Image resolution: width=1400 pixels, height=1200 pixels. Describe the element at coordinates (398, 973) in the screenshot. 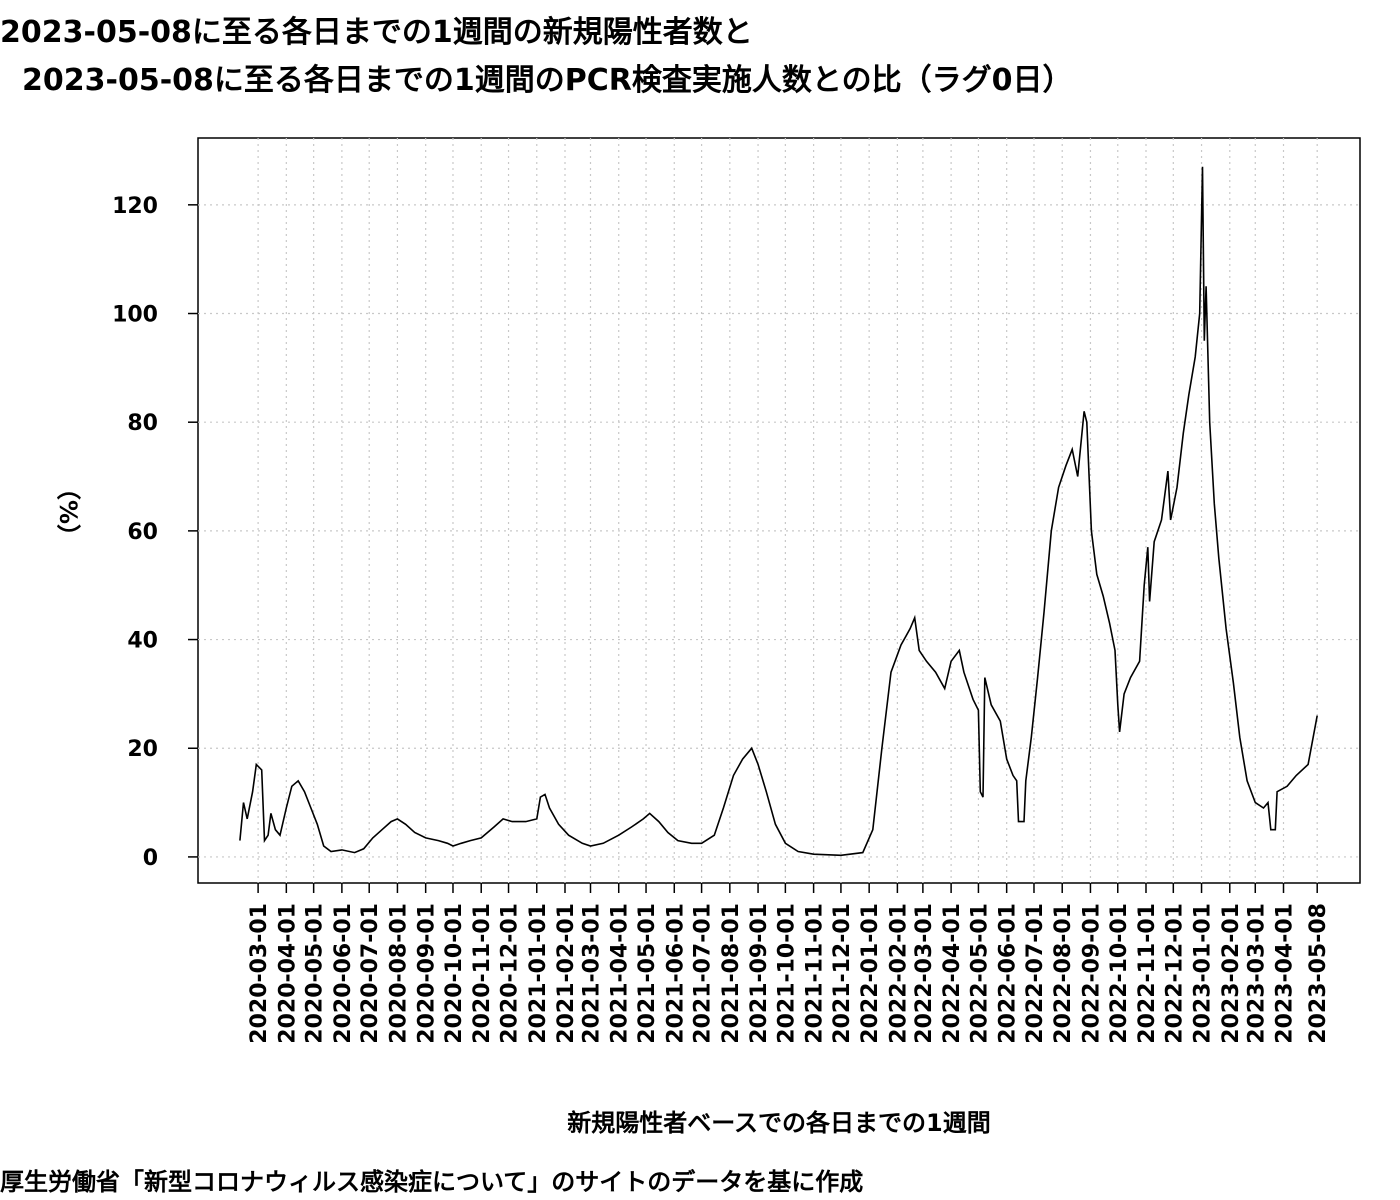

I see `x-tick-label: 2020-08-01` at that location.